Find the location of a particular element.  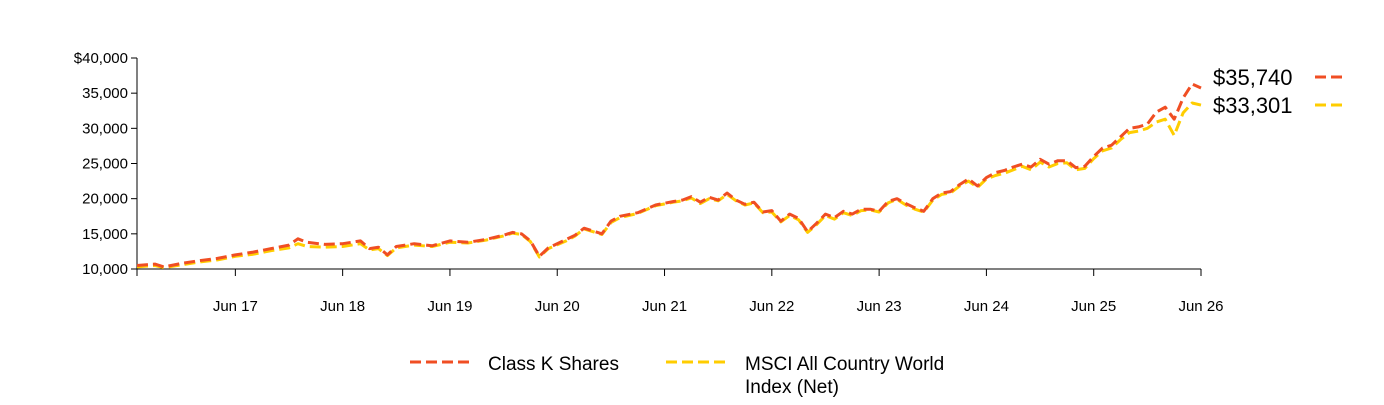

y-tick-label: 30,000 is located at coordinates (105, 128).